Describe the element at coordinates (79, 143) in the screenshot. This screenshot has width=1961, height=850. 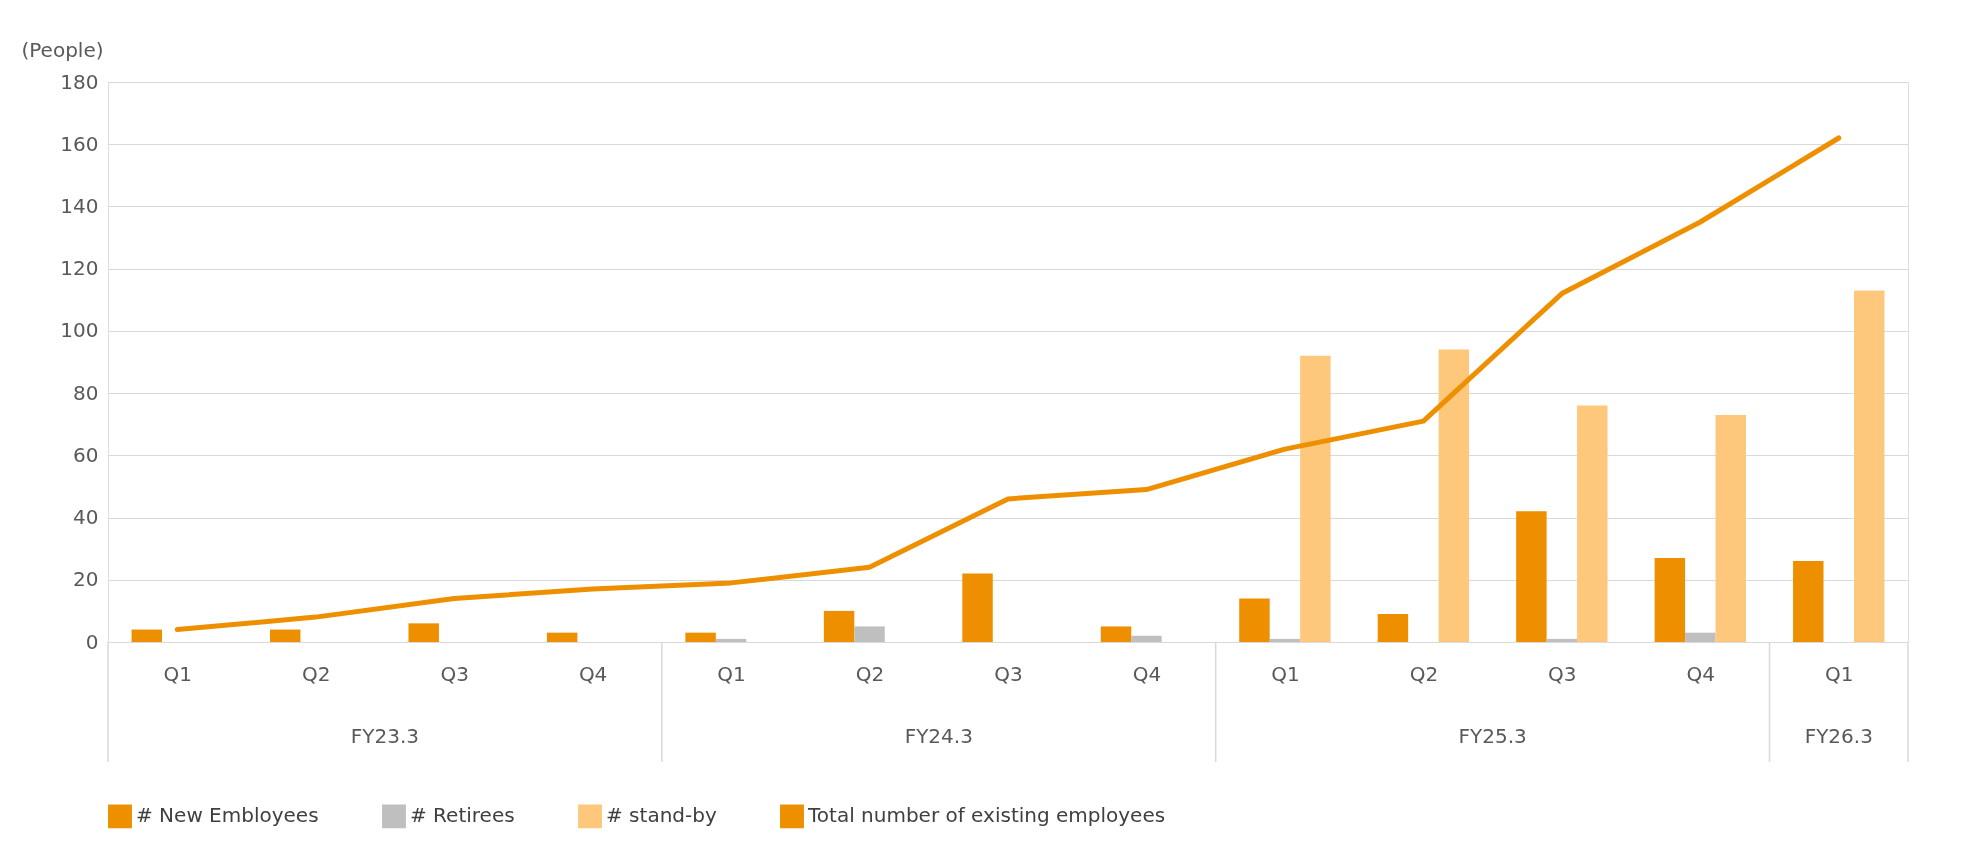
I see `y-tick-label: 160` at that location.